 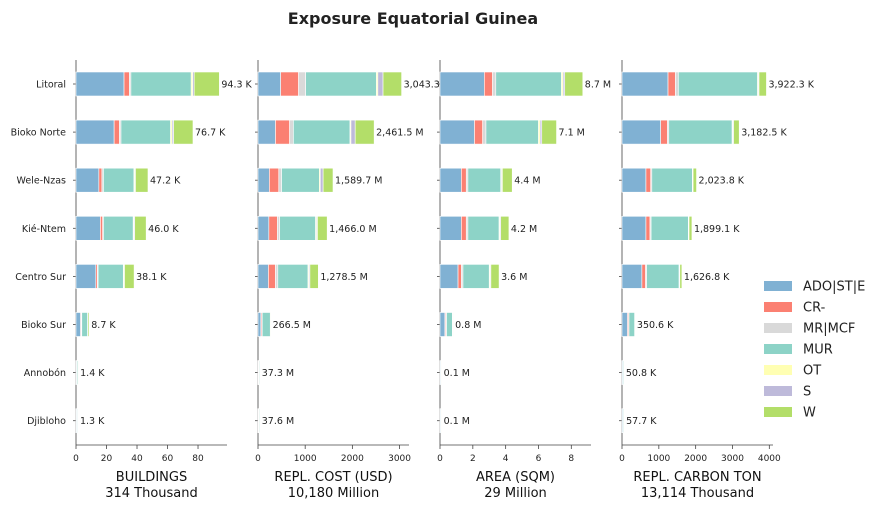 I want to click on row-label-bioko-sur: Bioko Sur, so click(x=43, y=325).